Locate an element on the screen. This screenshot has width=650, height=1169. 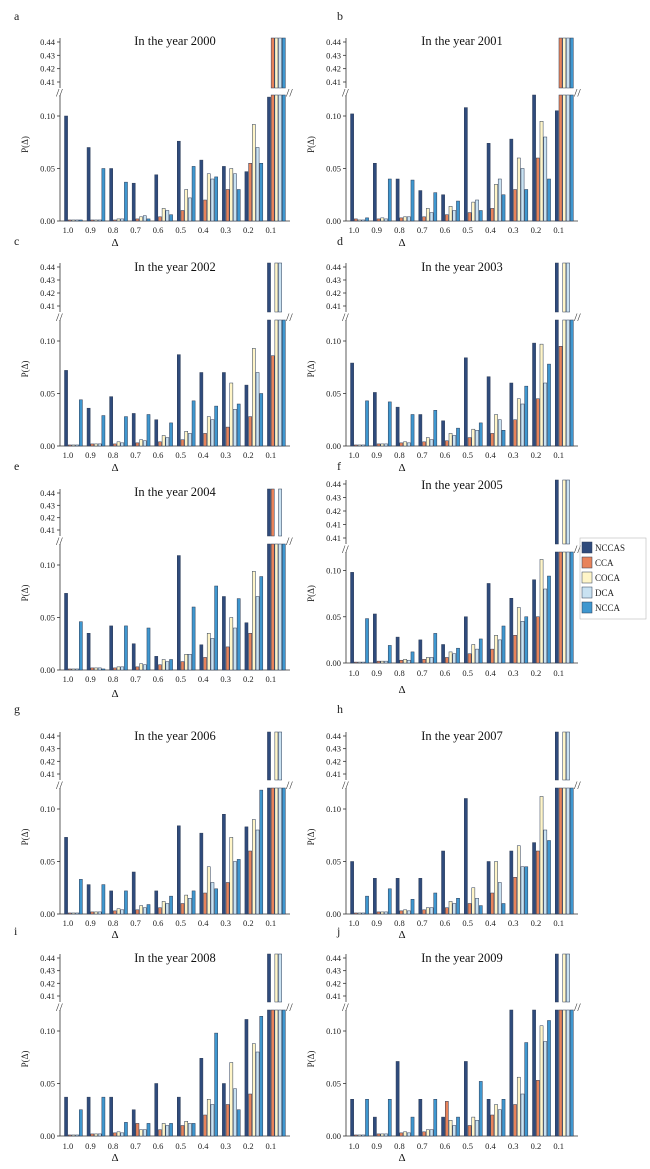
bar-cca-0.1 is located at coordinates (560, 1073).